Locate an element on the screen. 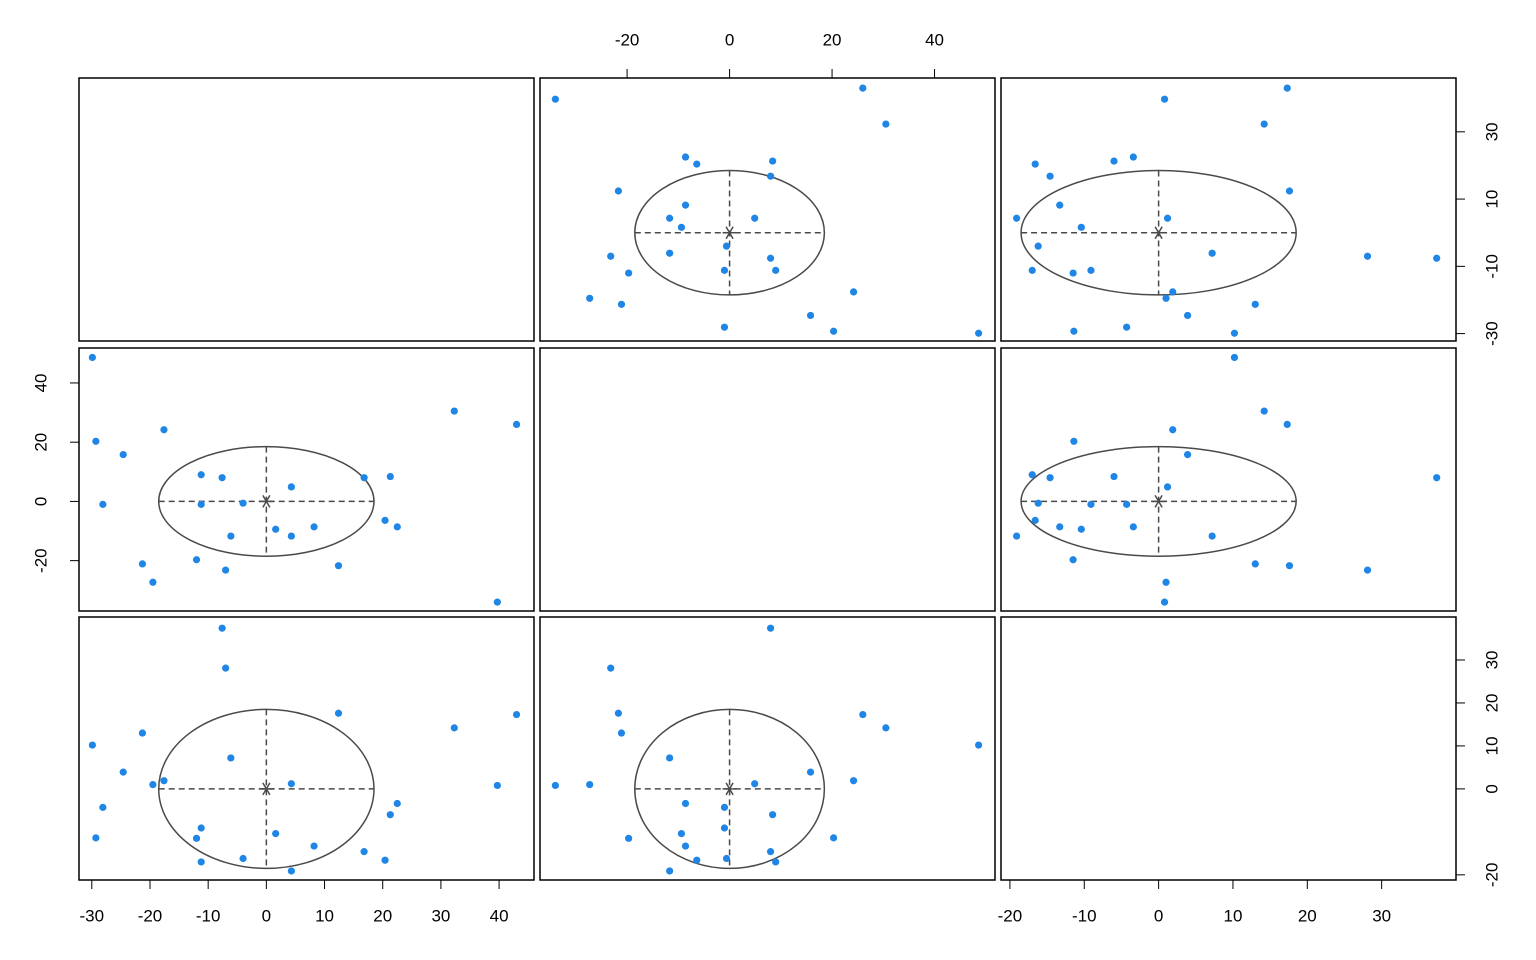 The image size is (1536, 960). tick-label: 10 is located at coordinates (1491, 745).